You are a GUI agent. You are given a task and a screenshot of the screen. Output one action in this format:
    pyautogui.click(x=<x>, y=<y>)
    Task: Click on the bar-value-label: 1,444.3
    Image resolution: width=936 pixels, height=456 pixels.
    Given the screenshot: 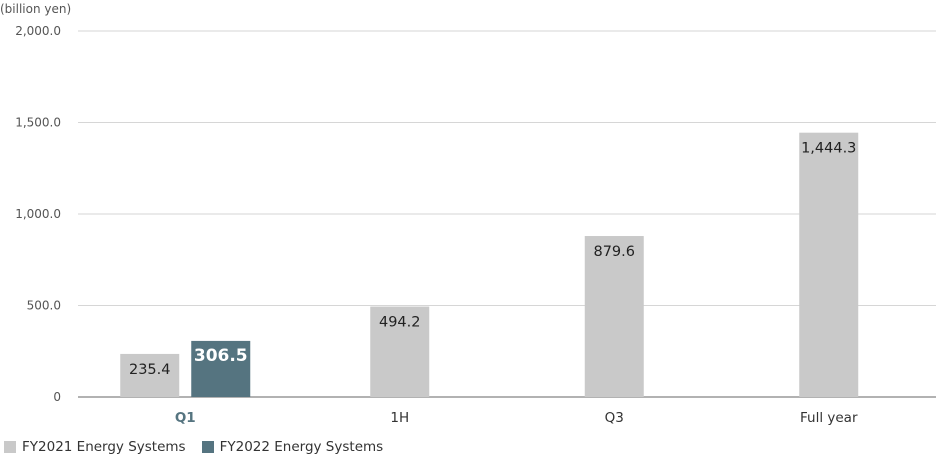 What is the action you would take?
    pyautogui.click(x=828, y=149)
    